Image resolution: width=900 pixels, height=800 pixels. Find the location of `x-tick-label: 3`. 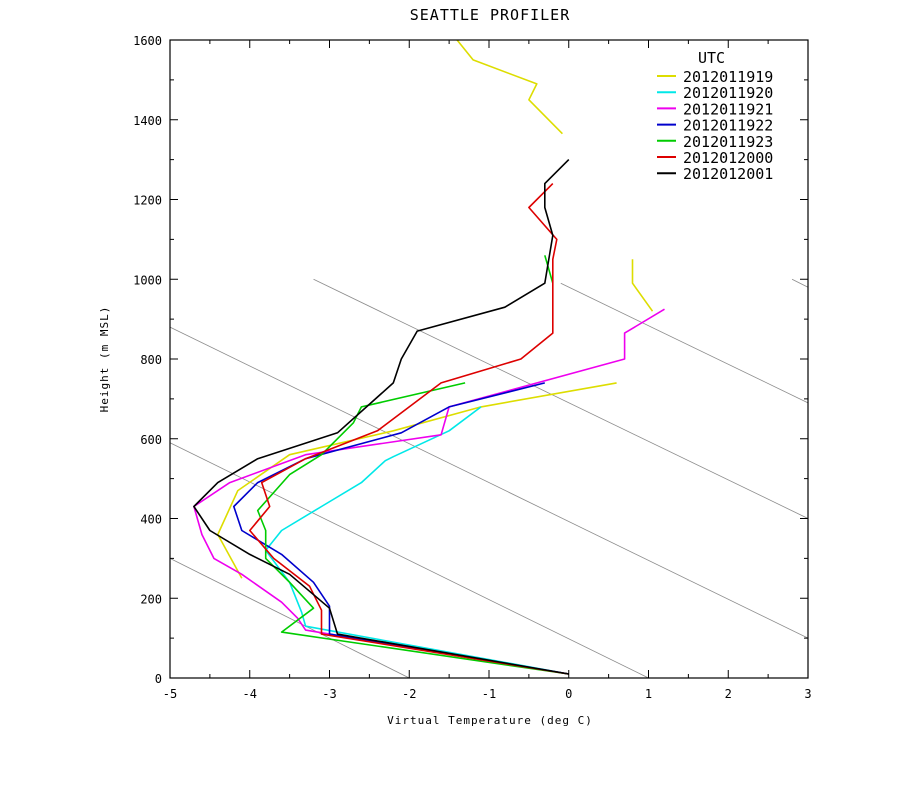

x-tick-label: 3 is located at coordinates (807, 694).